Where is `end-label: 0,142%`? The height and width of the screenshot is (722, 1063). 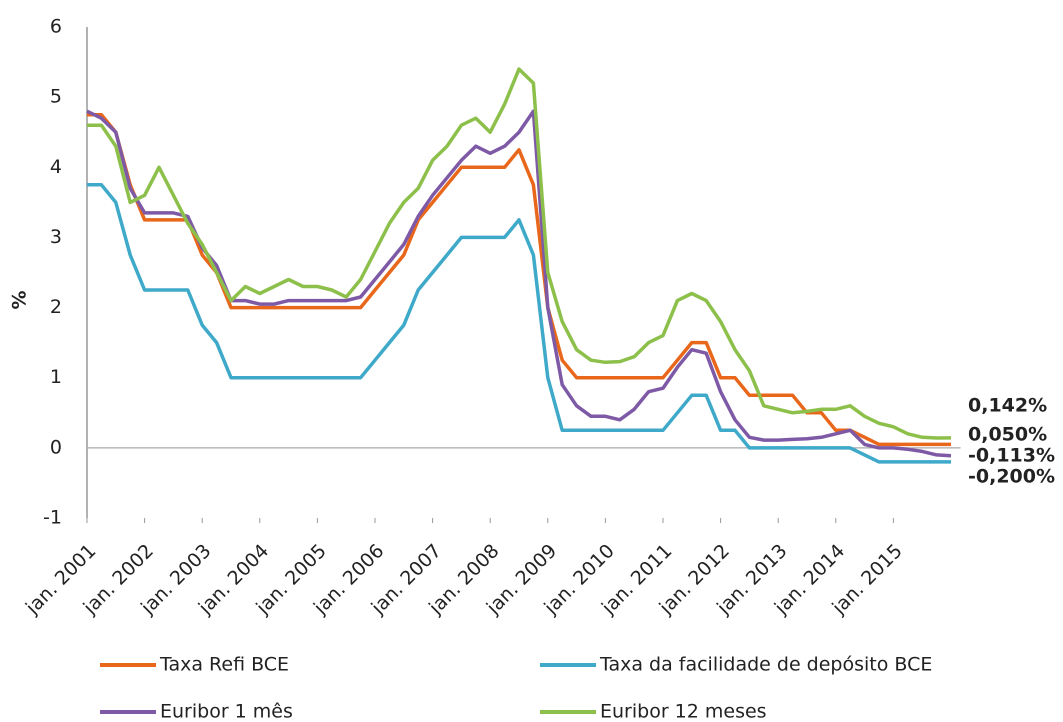 end-label: 0,142% is located at coordinates (1007, 405).